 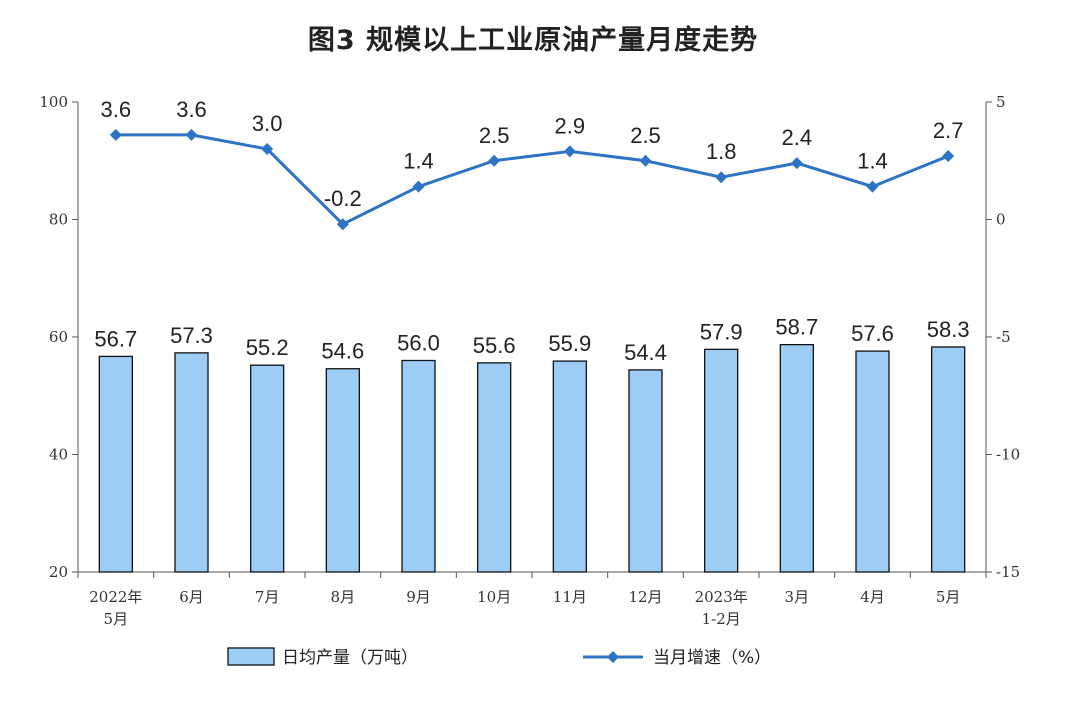 What do you see at coordinates (721, 597) in the screenshot?
I see `x-tick-label: 2023年` at bounding box center [721, 597].